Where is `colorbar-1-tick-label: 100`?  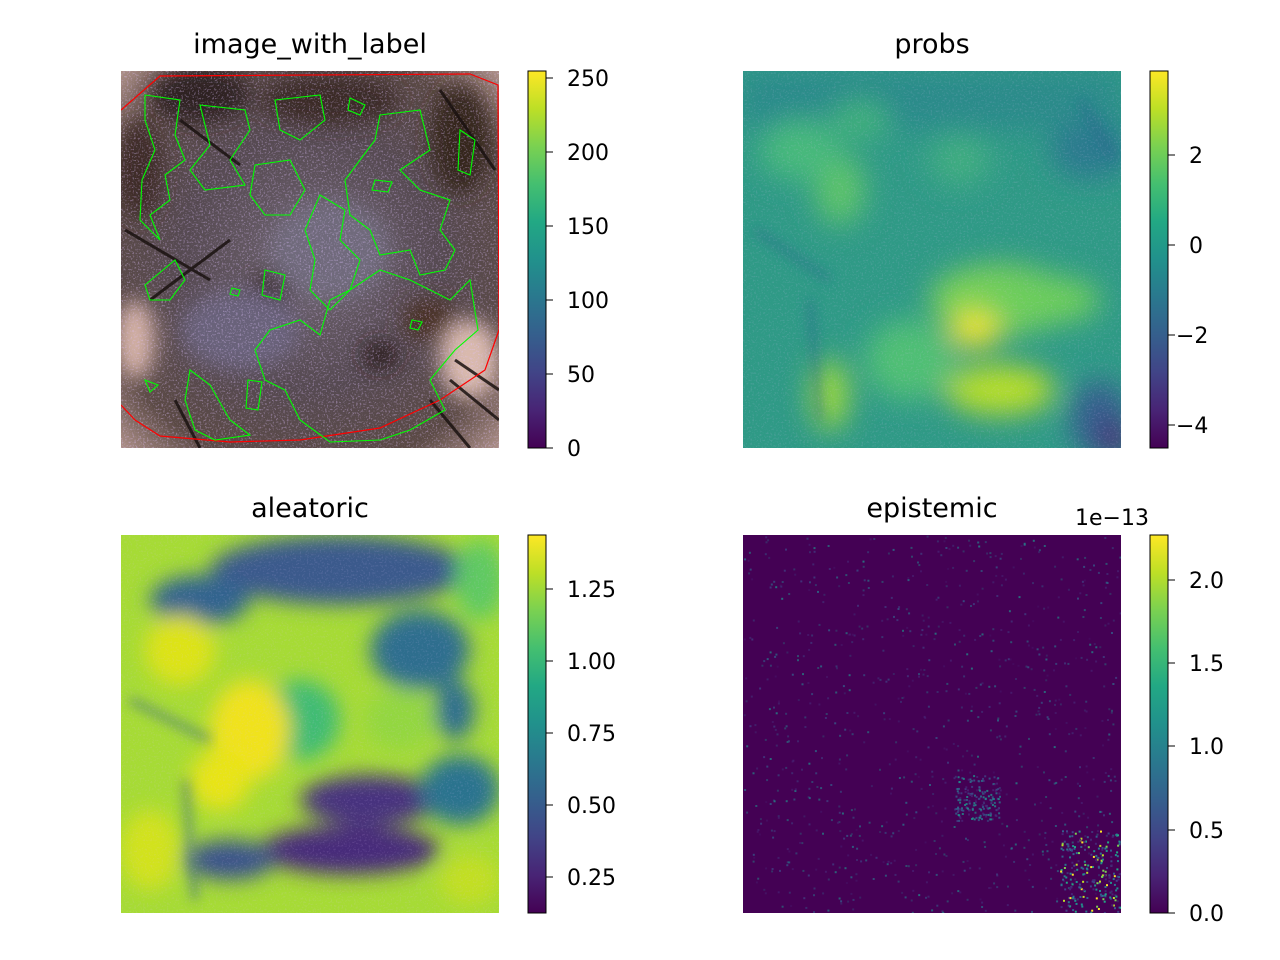 colorbar-1-tick-label: 100 is located at coordinates (588, 301).